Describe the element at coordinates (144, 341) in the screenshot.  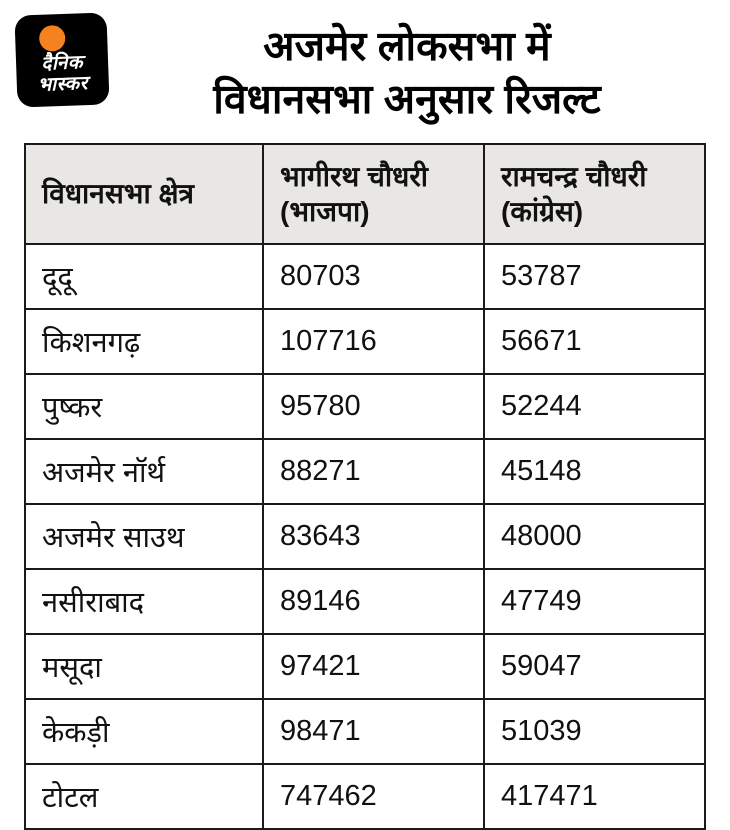
I see `constituency-cell: किशनगढ़` at that location.